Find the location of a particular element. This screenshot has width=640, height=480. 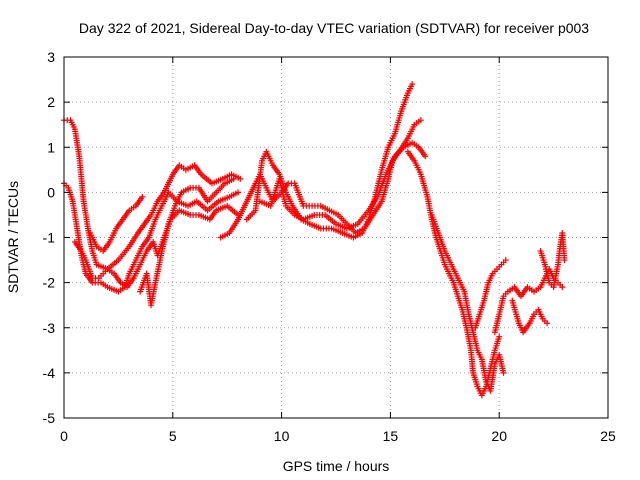

y-tick-label: -1 is located at coordinates (49, 238).